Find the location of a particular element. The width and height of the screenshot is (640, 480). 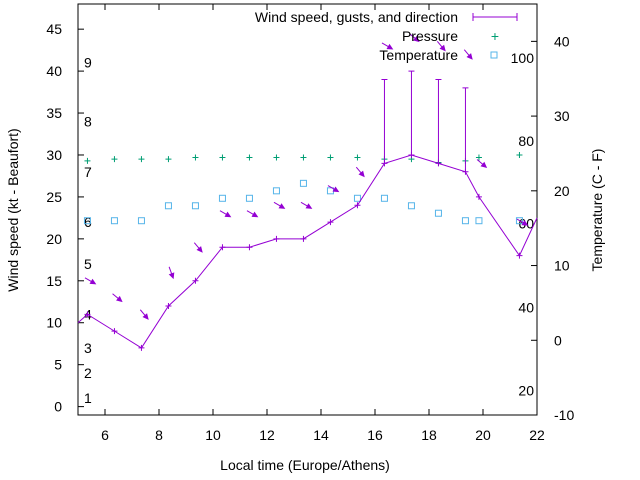

legend-label-temperature: Temperature is located at coordinates (418, 55).